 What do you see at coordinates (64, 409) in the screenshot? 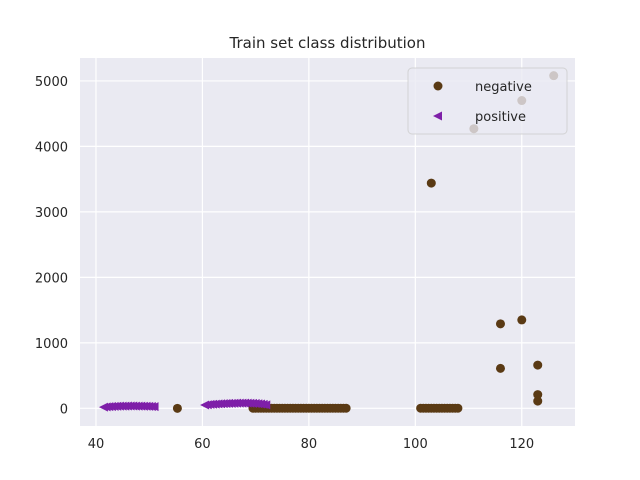
I see `y-tick-label: 0` at bounding box center [64, 409].